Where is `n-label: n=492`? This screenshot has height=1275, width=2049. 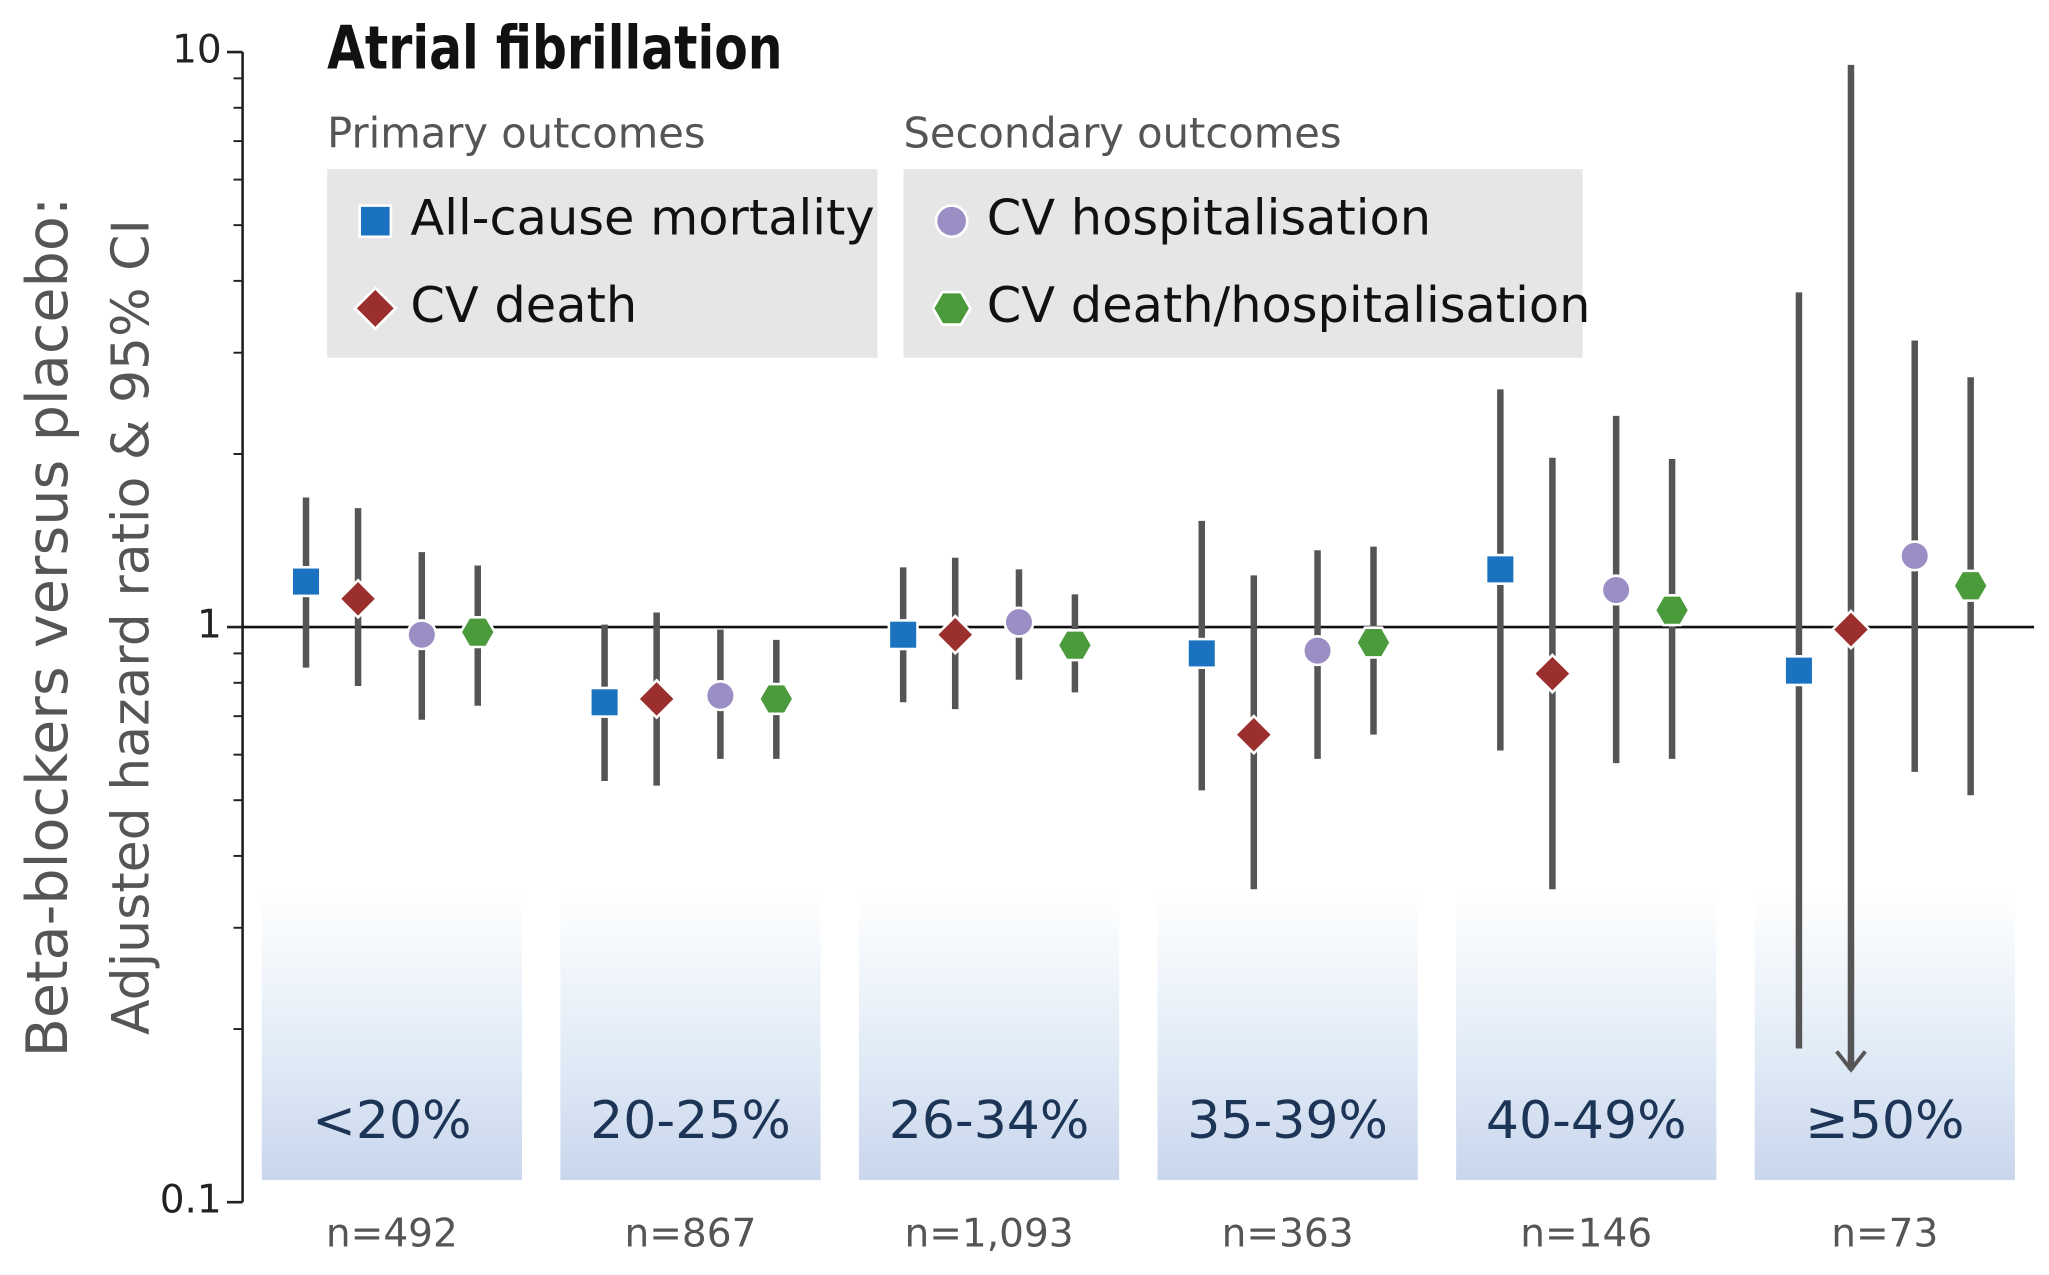 n-label: n=492 is located at coordinates (392, 1233).